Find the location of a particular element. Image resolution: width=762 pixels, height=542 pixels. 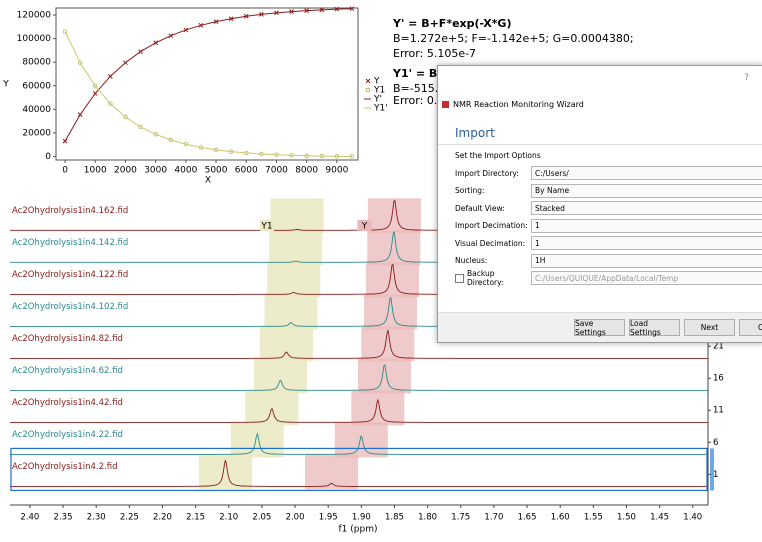

field-input: 1H is located at coordinates (646, 260).